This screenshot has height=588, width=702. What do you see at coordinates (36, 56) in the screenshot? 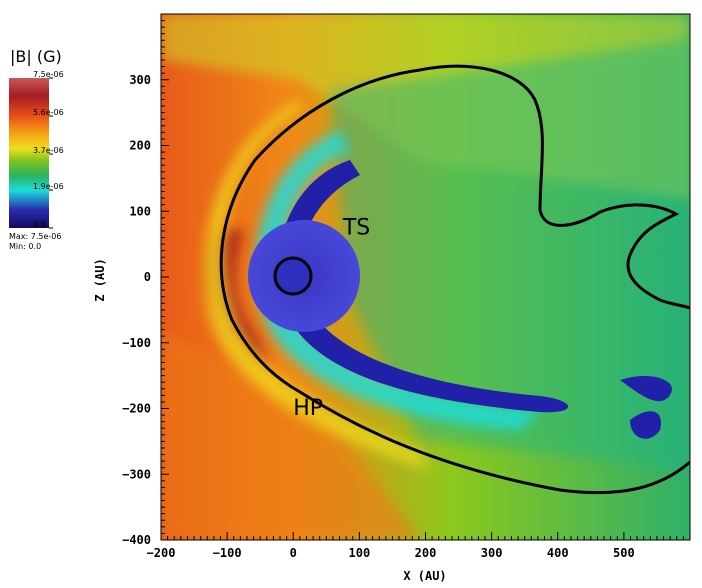
I see `colorbar-title: |B| (G)` at bounding box center [36, 56].